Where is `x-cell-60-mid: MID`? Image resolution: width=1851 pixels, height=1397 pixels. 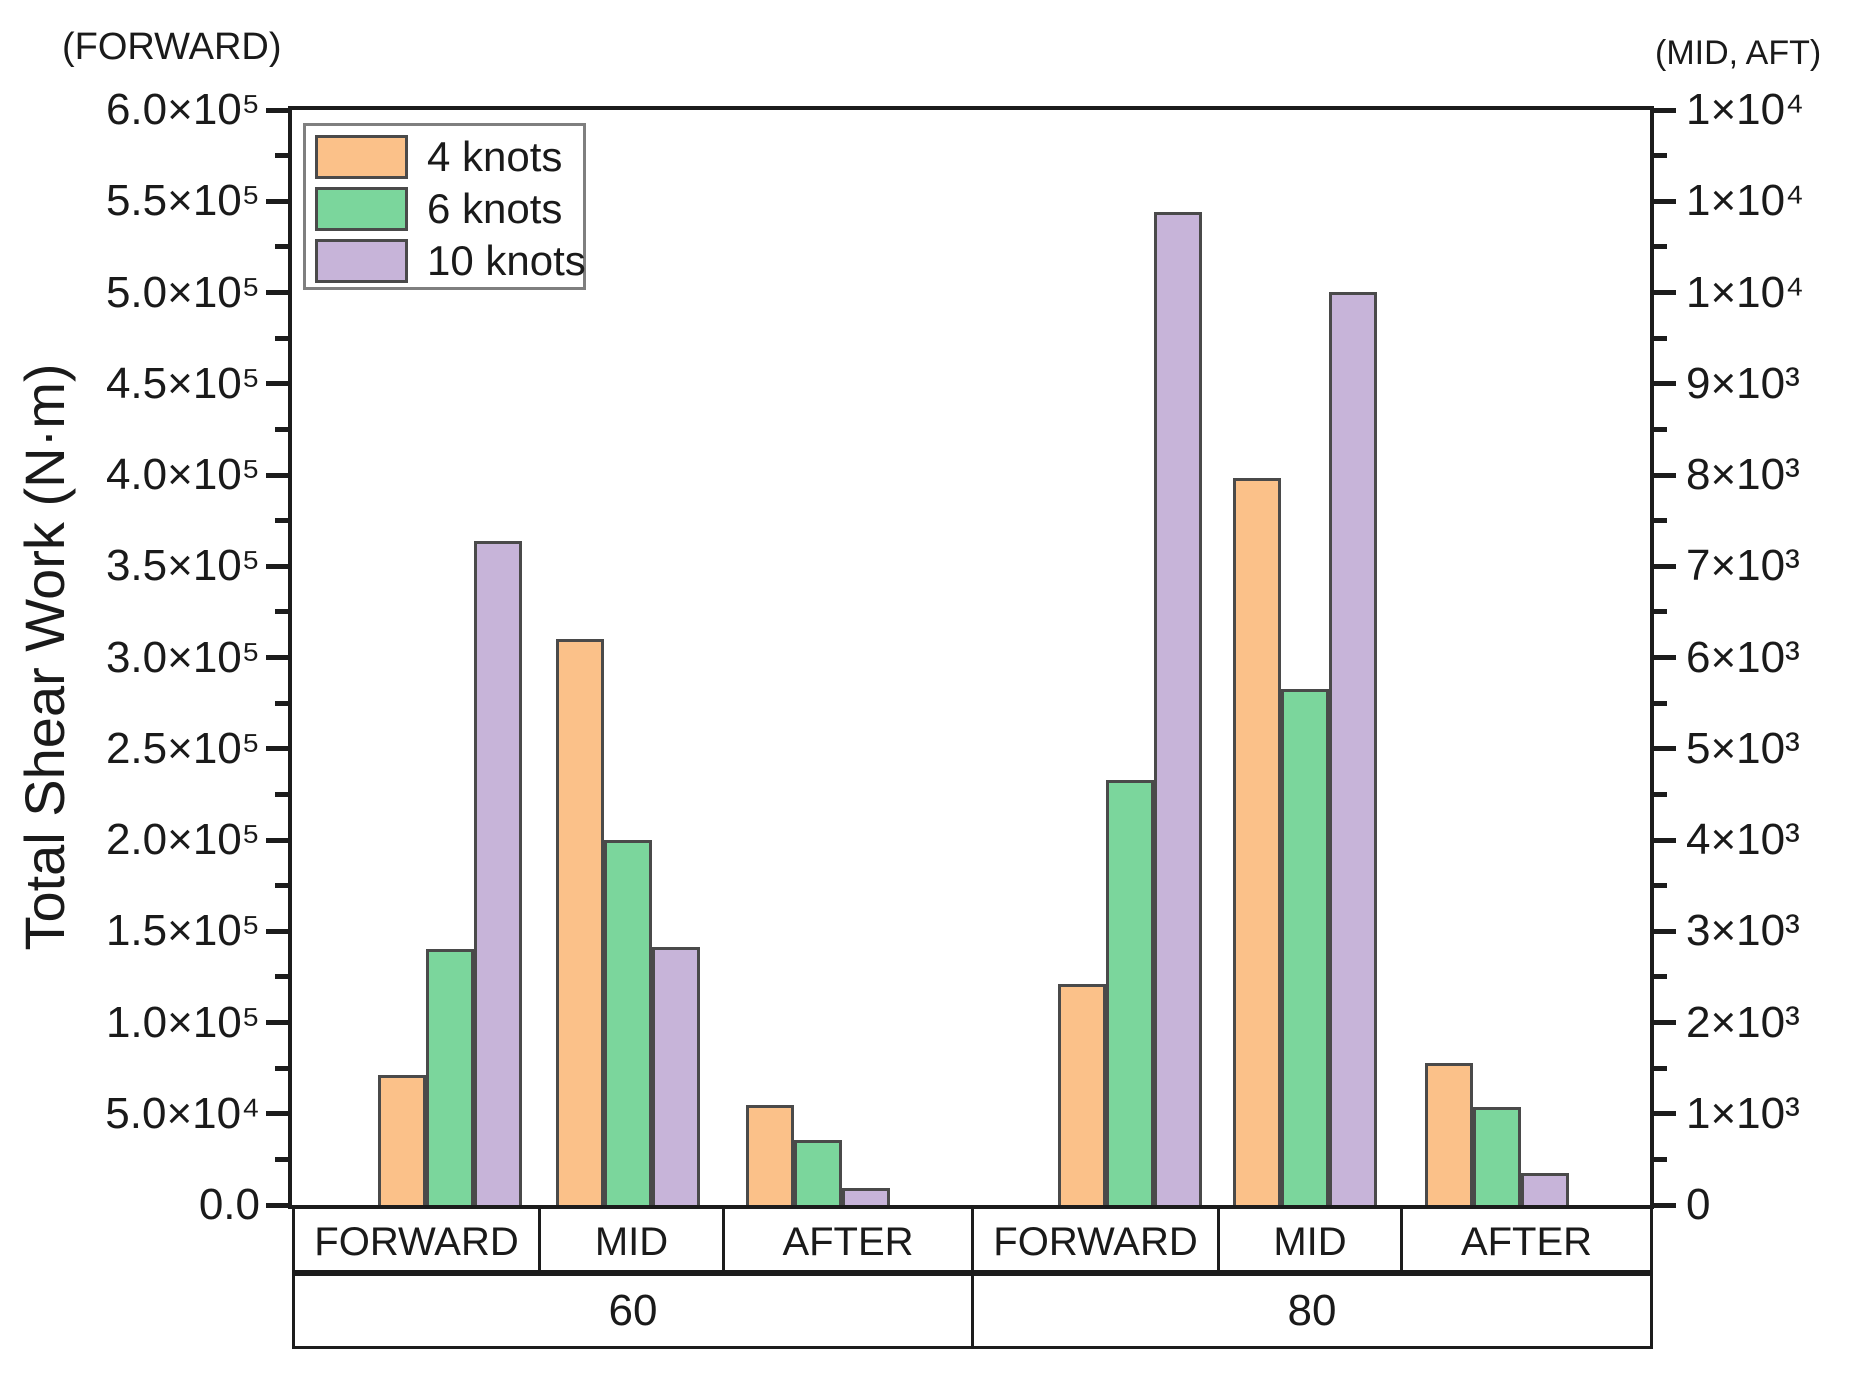
x-cell-60-mid: MID is located at coordinates (631, 1240).